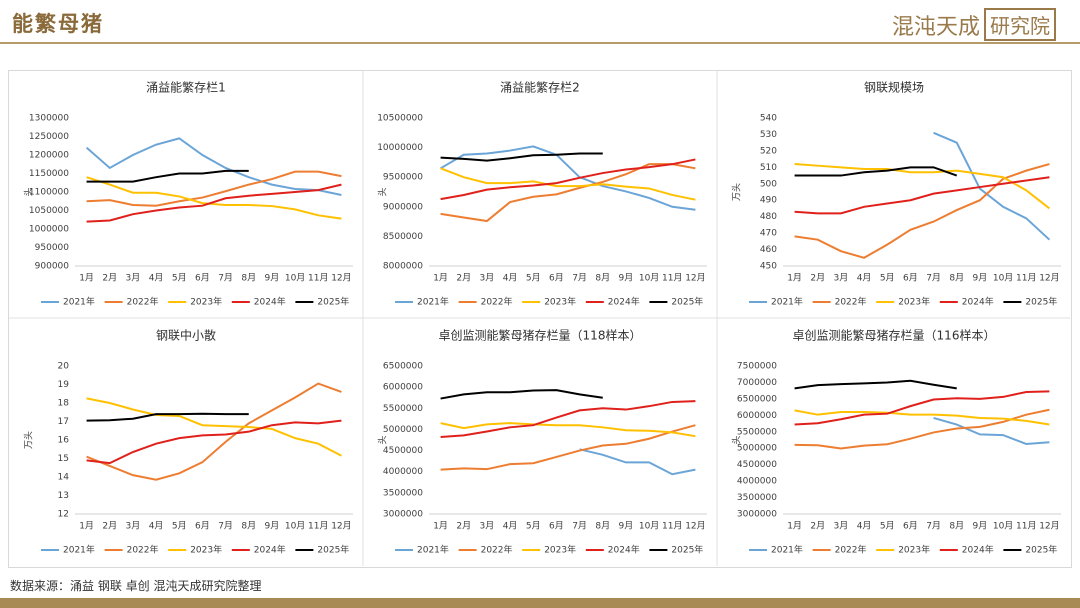 The height and width of the screenshot is (608, 1080). Describe the element at coordinates (49, 211) in the screenshot. I see `y-tick-label: 1050000` at that location.